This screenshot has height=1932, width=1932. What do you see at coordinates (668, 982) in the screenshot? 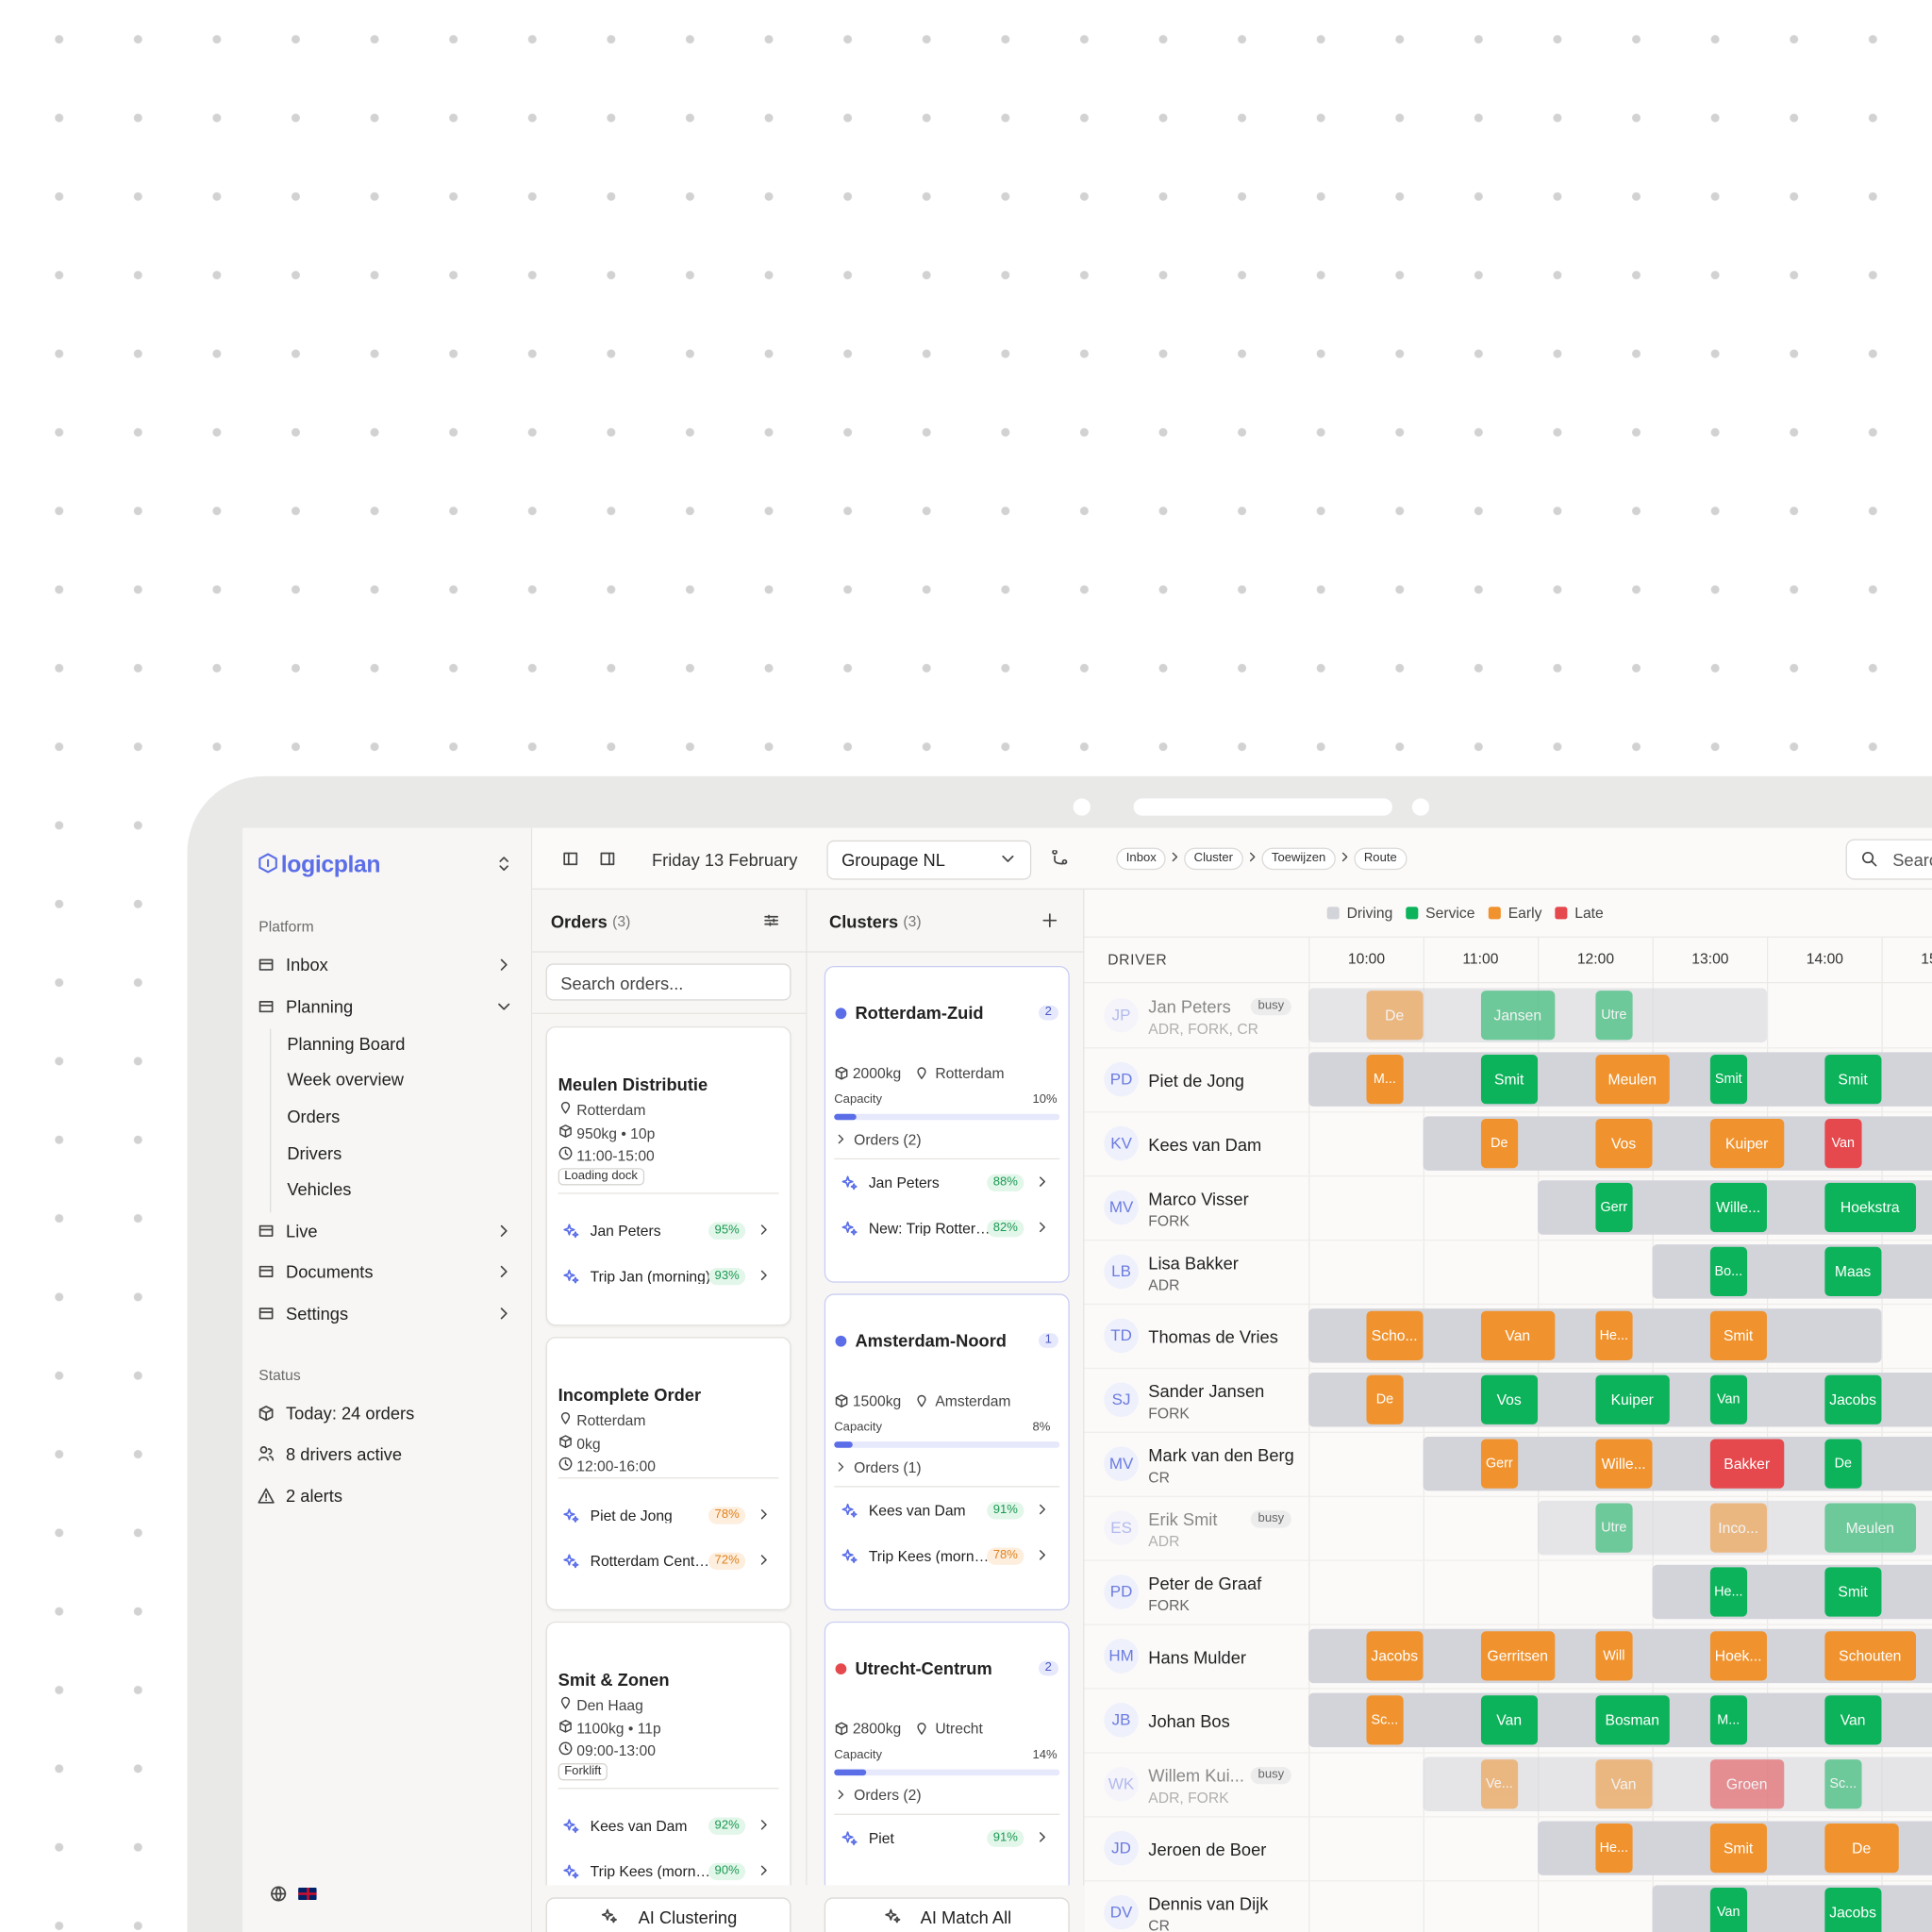
I see `orders-search` at bounding box center [668, 982].